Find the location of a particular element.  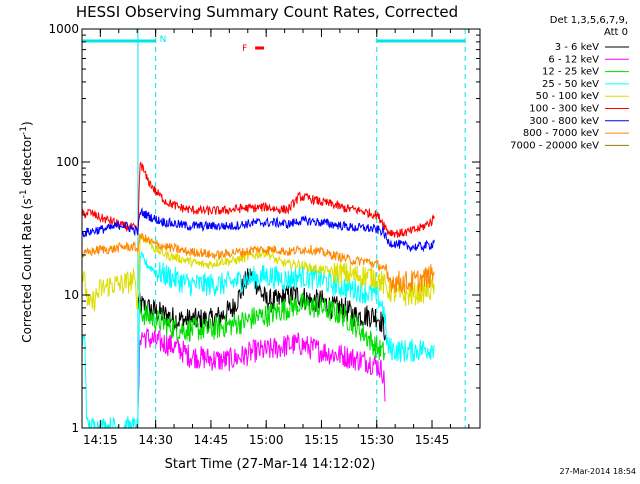

flare-flag-label: F is located at coordinates (244, 49).